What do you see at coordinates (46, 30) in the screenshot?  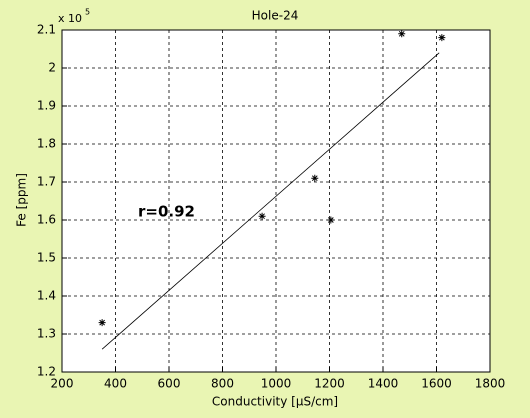 I see `y-tick-label: 2.1` at bounding box center [46, 30].